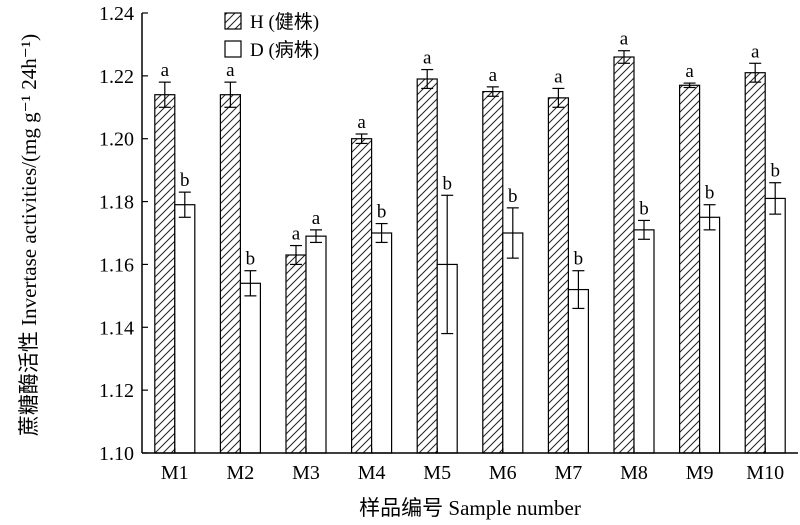 The width and height of the screenshot is (800, 525). What do you see at coordinates (503, 473) in the screenshot?
I see `x-tick-label-m6: M6` at bounding box center [503, 473].